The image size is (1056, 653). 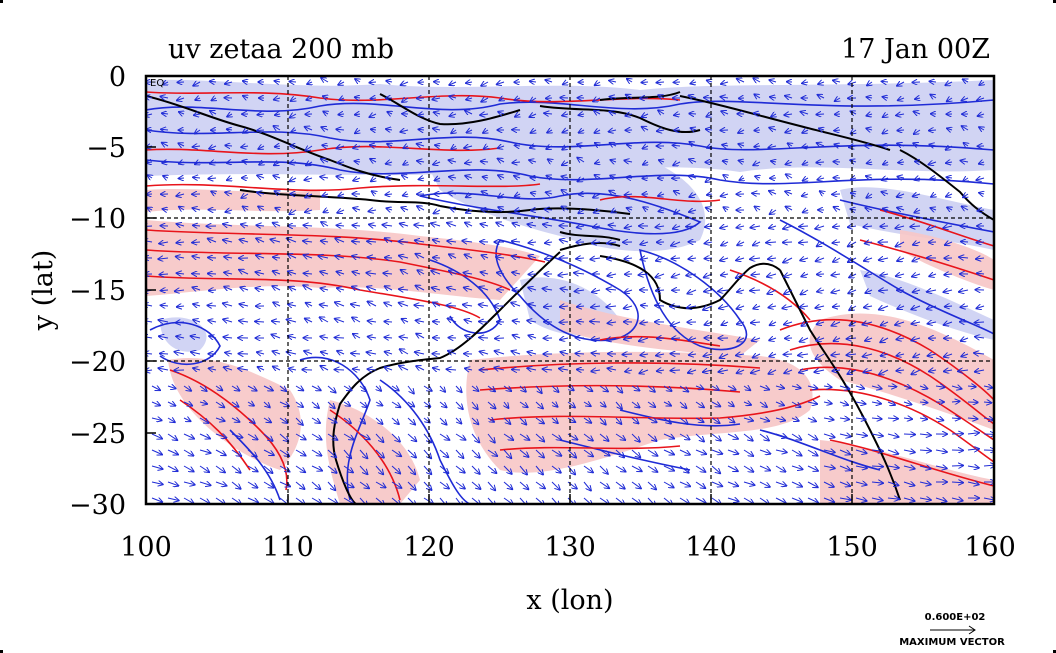 I want to click on map-date: 17 Jan 00Z, so click(x=915, y=49).